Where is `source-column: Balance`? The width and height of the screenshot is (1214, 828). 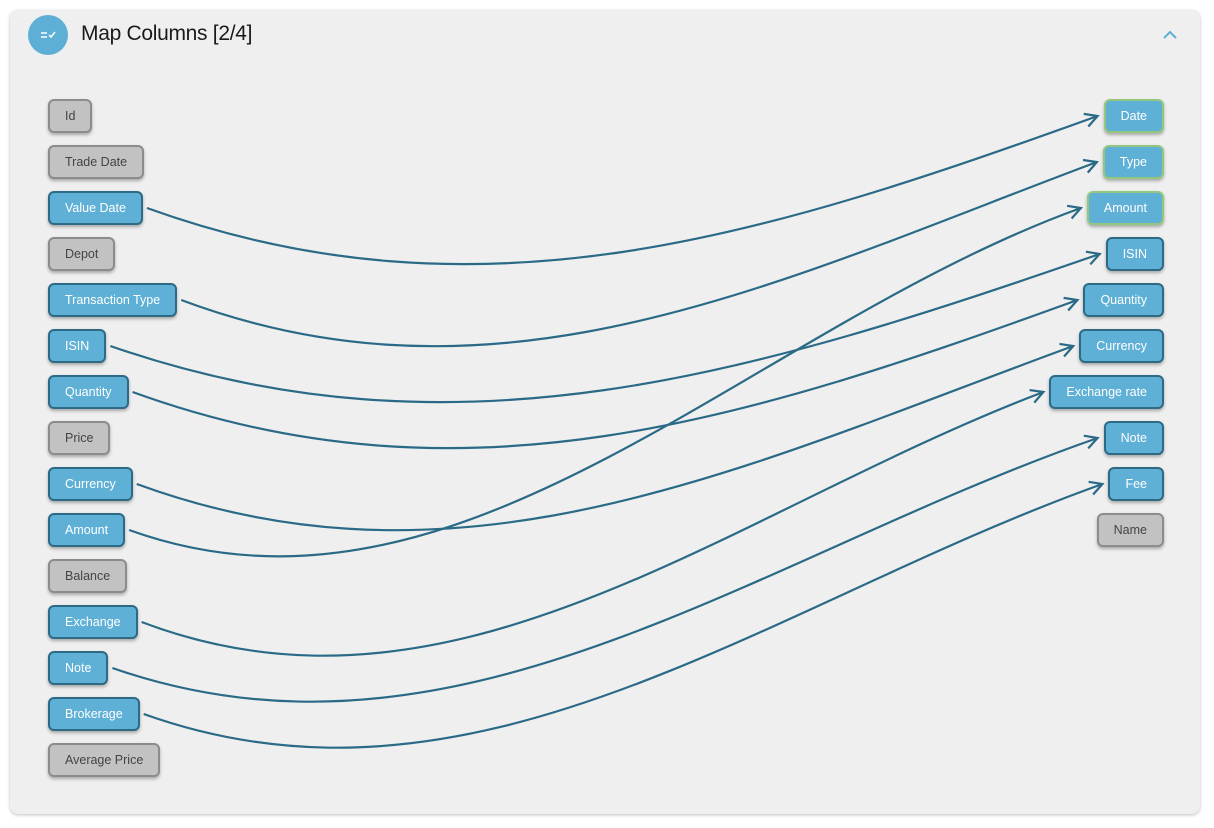 source-column: Balance is located at coordinates (88, 576).